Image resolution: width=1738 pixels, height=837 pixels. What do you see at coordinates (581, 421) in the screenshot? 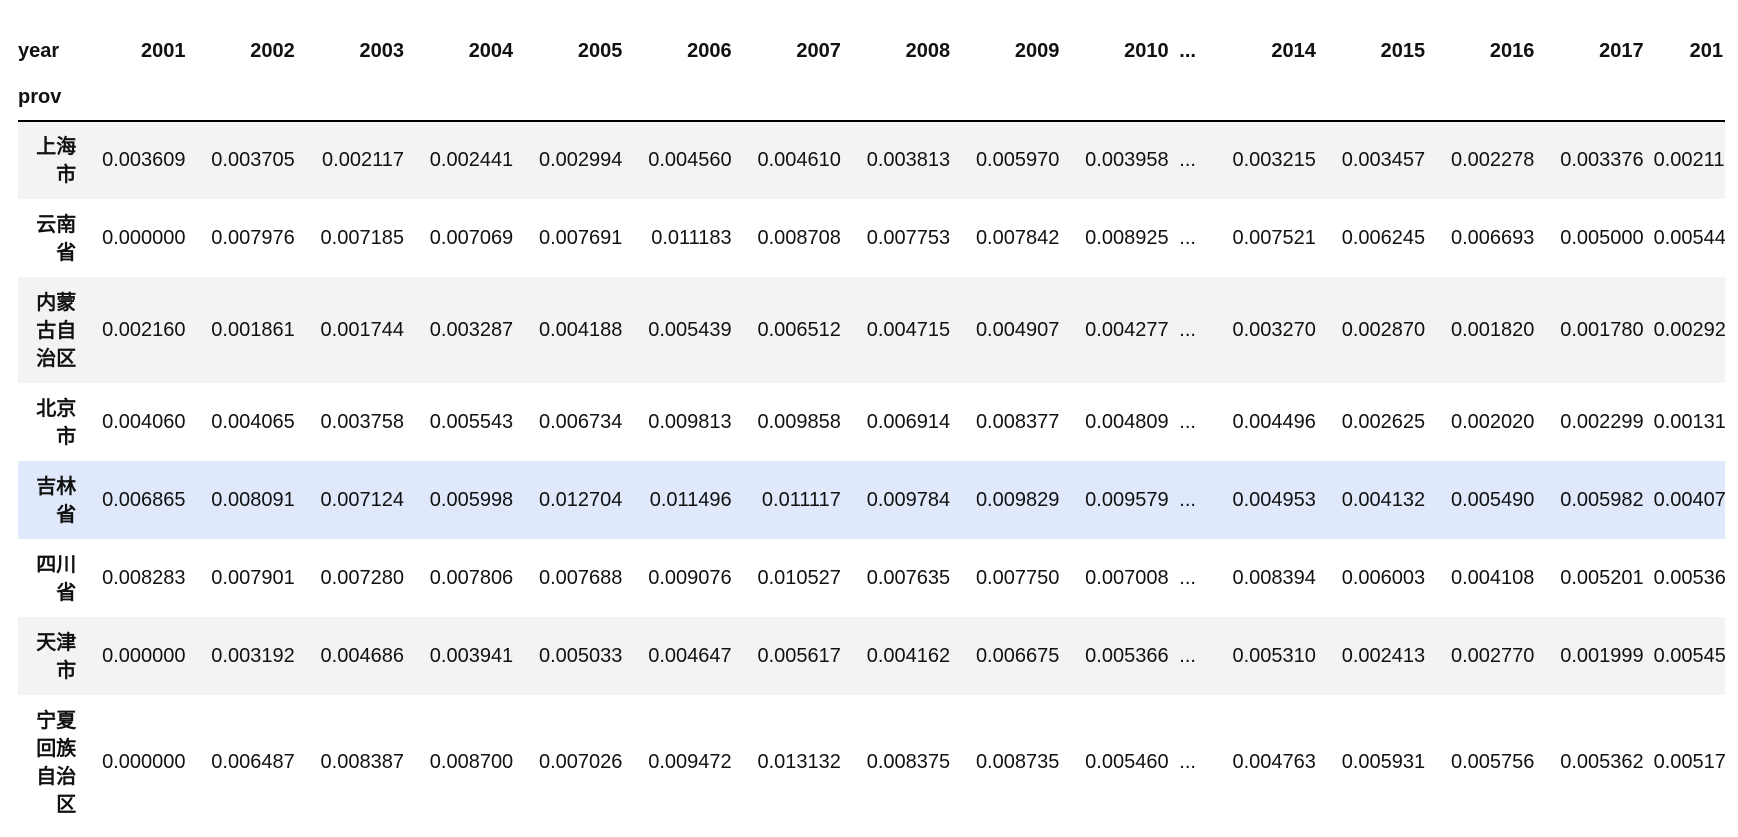
I see `table-cell: 0.006734` at bounding box center [581, 421].